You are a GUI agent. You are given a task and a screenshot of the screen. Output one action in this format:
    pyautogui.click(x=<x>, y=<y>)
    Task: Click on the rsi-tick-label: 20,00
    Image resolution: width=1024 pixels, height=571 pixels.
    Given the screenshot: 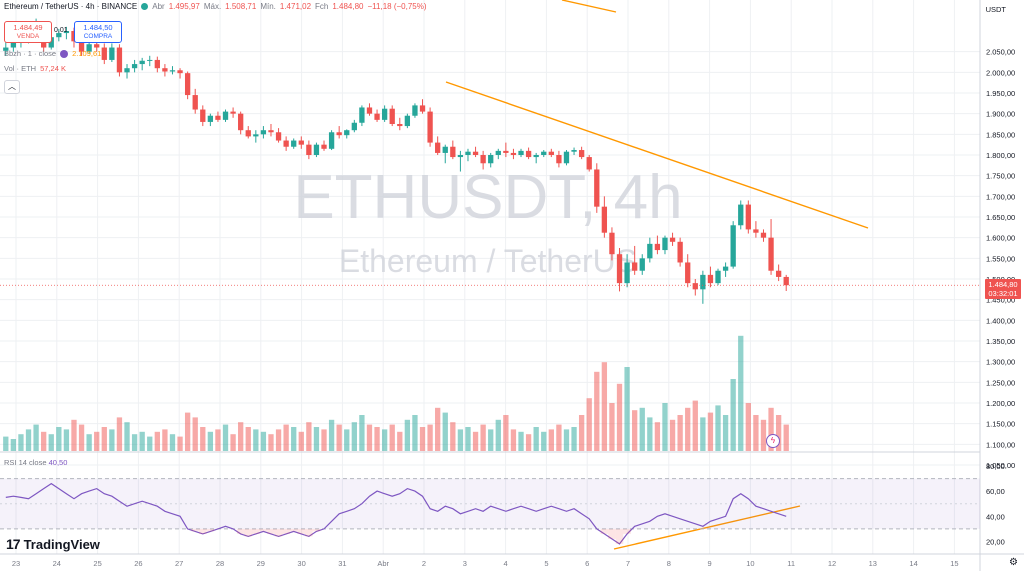 What is the action you would take?
    pyautogui.click(x=995, y=541)
    